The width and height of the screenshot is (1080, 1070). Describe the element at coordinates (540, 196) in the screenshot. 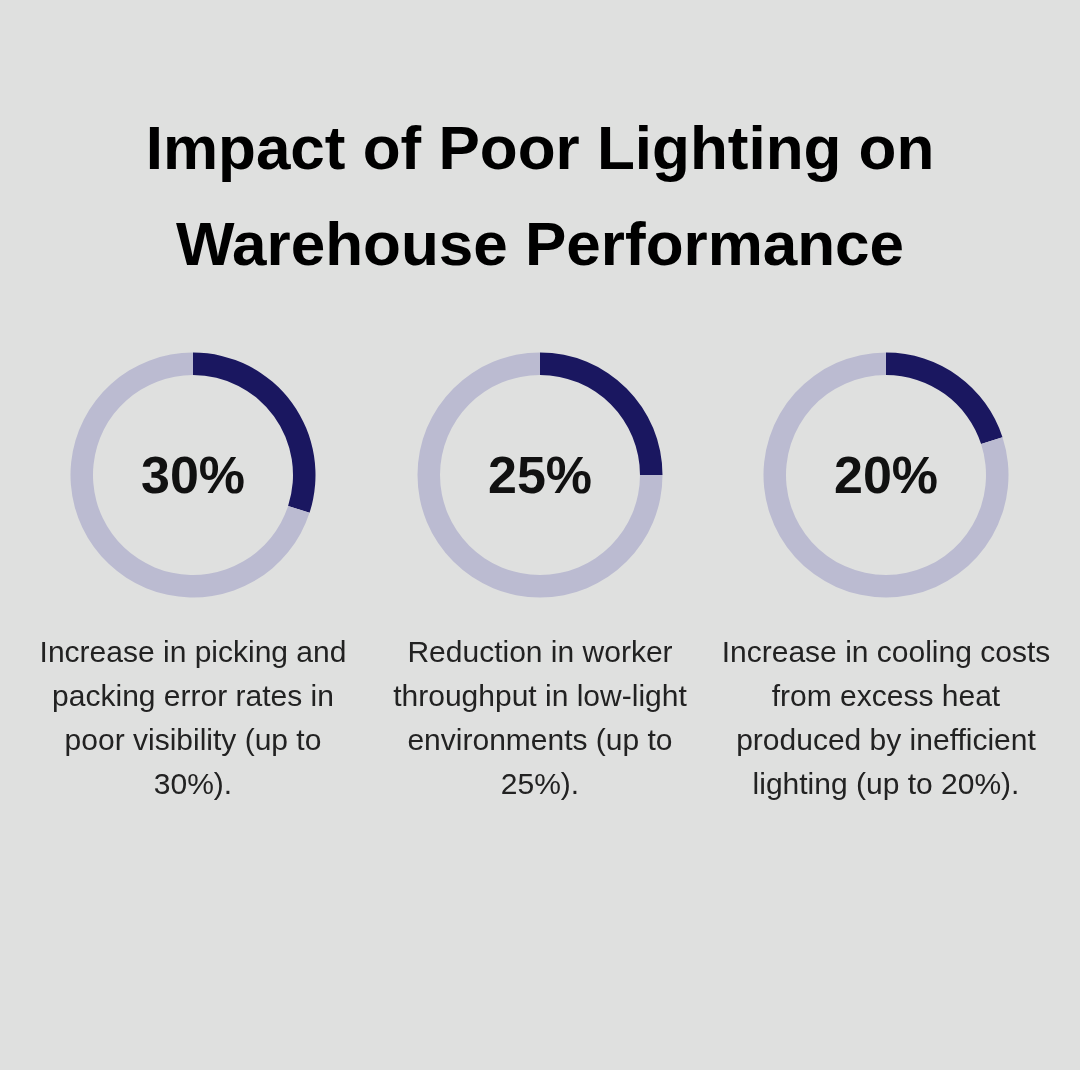

I see `text: Impact of Poor Lighting on Warehouse Performance` at that location.